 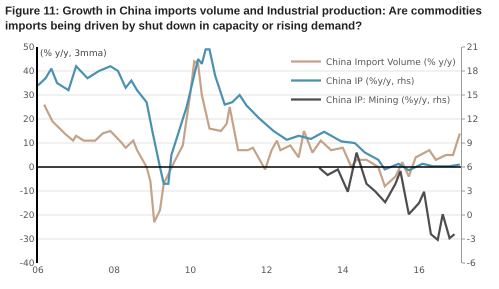 I want to click on y-tick-label: 50, so click(x=28, y=48).